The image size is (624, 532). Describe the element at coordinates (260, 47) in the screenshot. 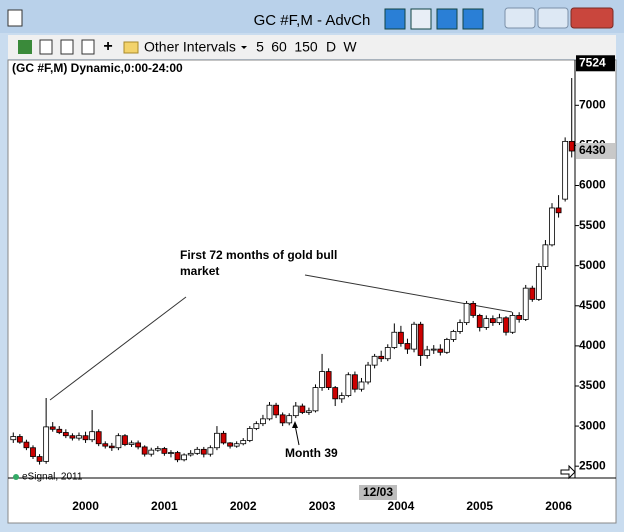

I see `interval-button: 5` at that location.